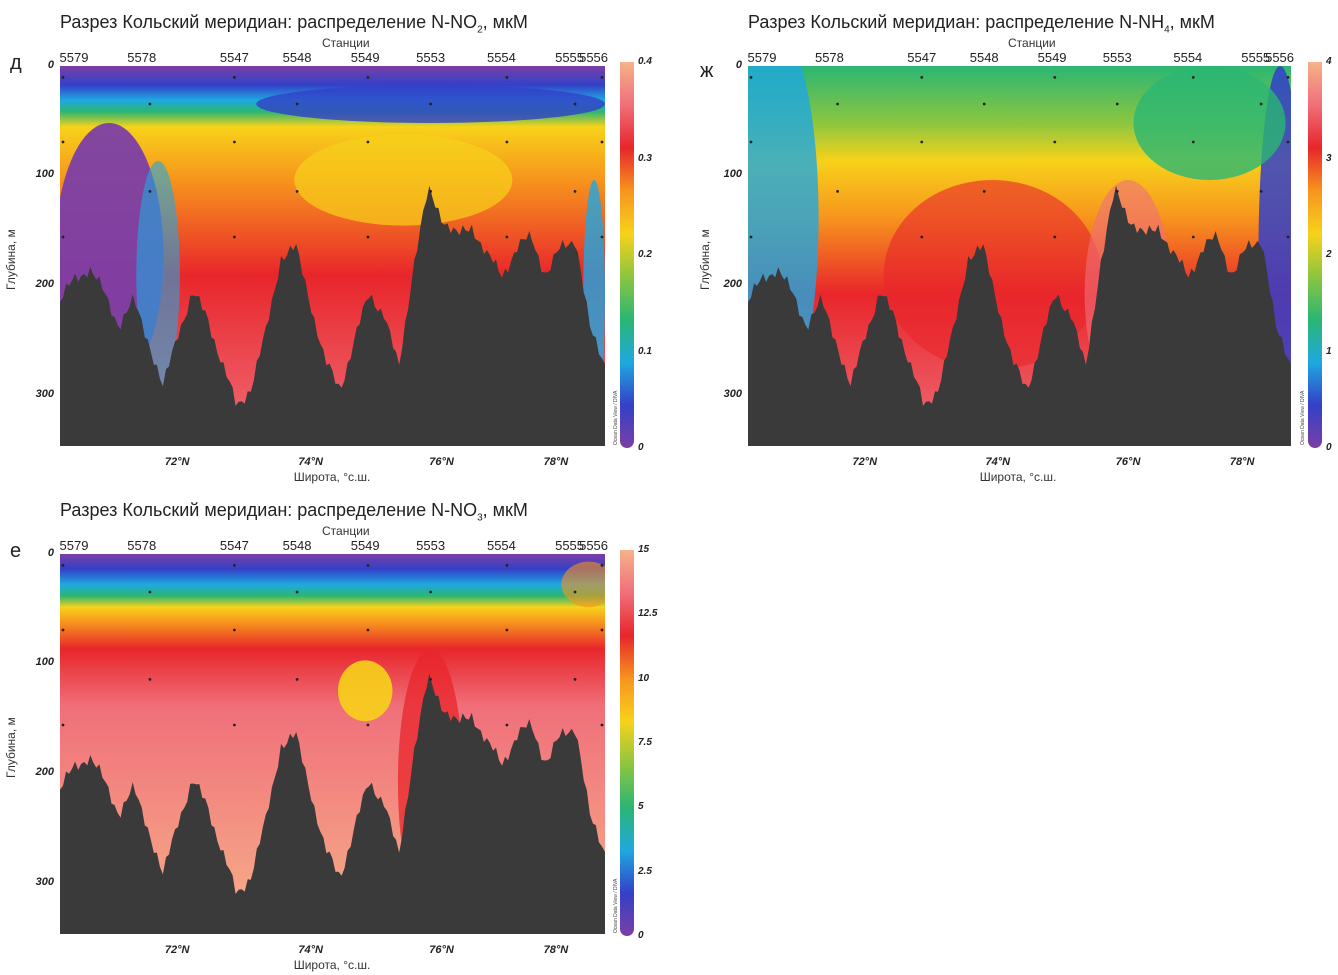  Describe the element at coordinates (480, 518) in the screenshot. I see `panel-e-title-sub: 3` at that location.